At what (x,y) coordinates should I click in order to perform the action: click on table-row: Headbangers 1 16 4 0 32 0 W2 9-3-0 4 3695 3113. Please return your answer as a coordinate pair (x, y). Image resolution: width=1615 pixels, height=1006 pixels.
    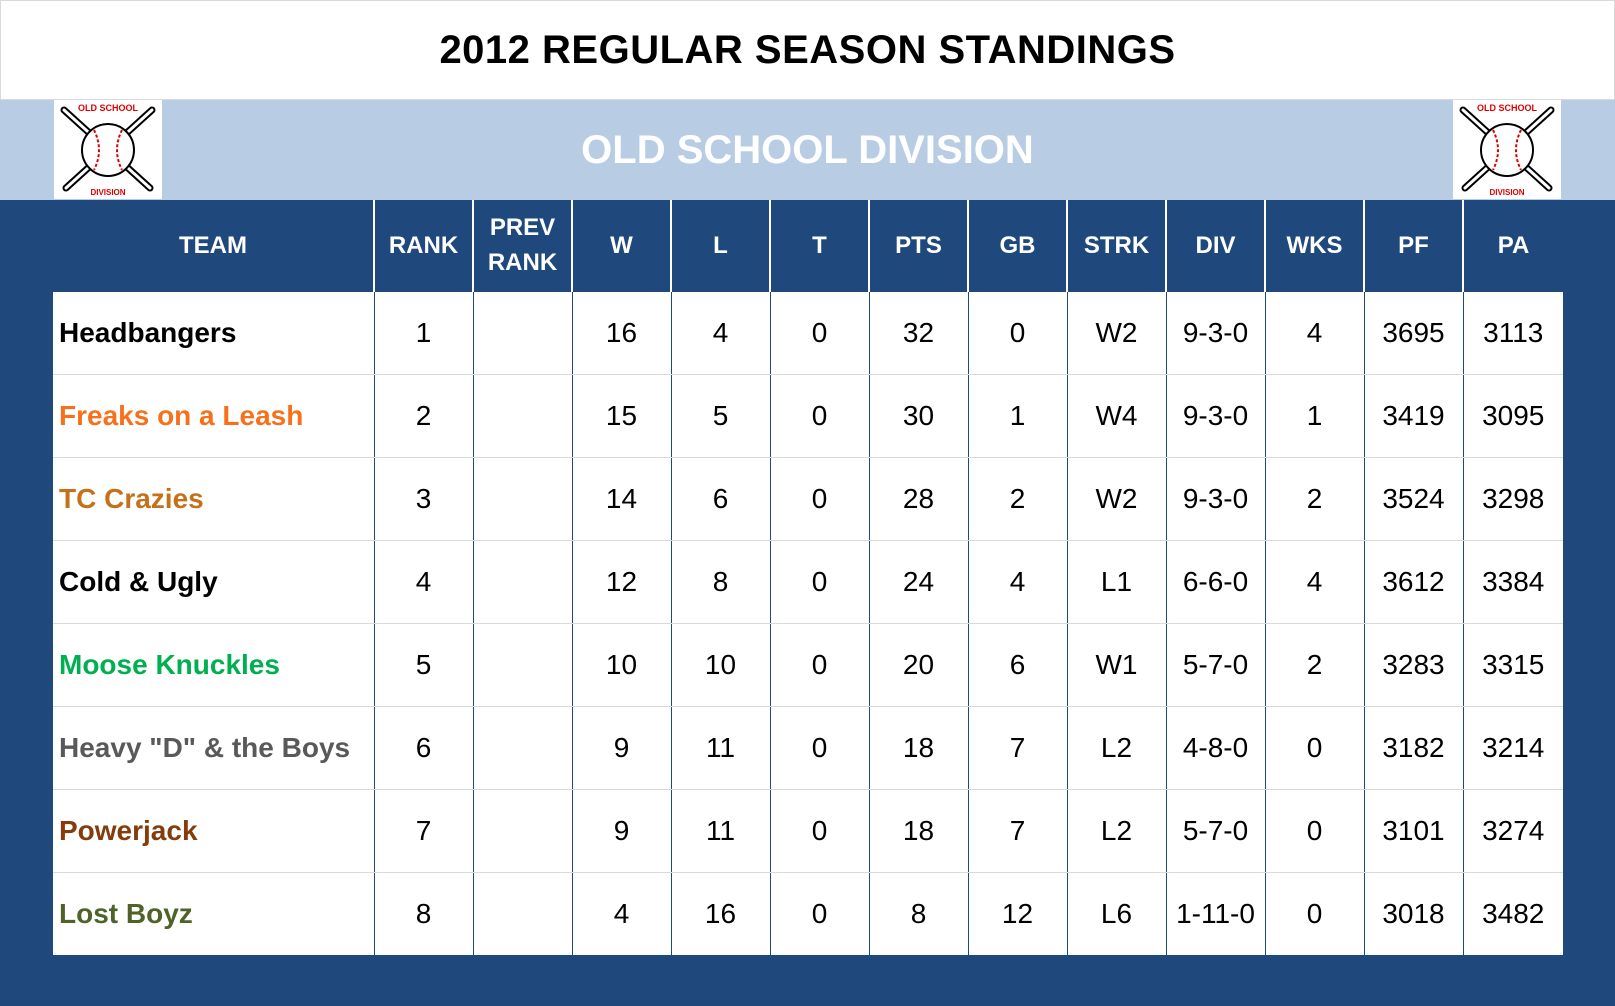
    Looking at the image, I should click on (808, 333).